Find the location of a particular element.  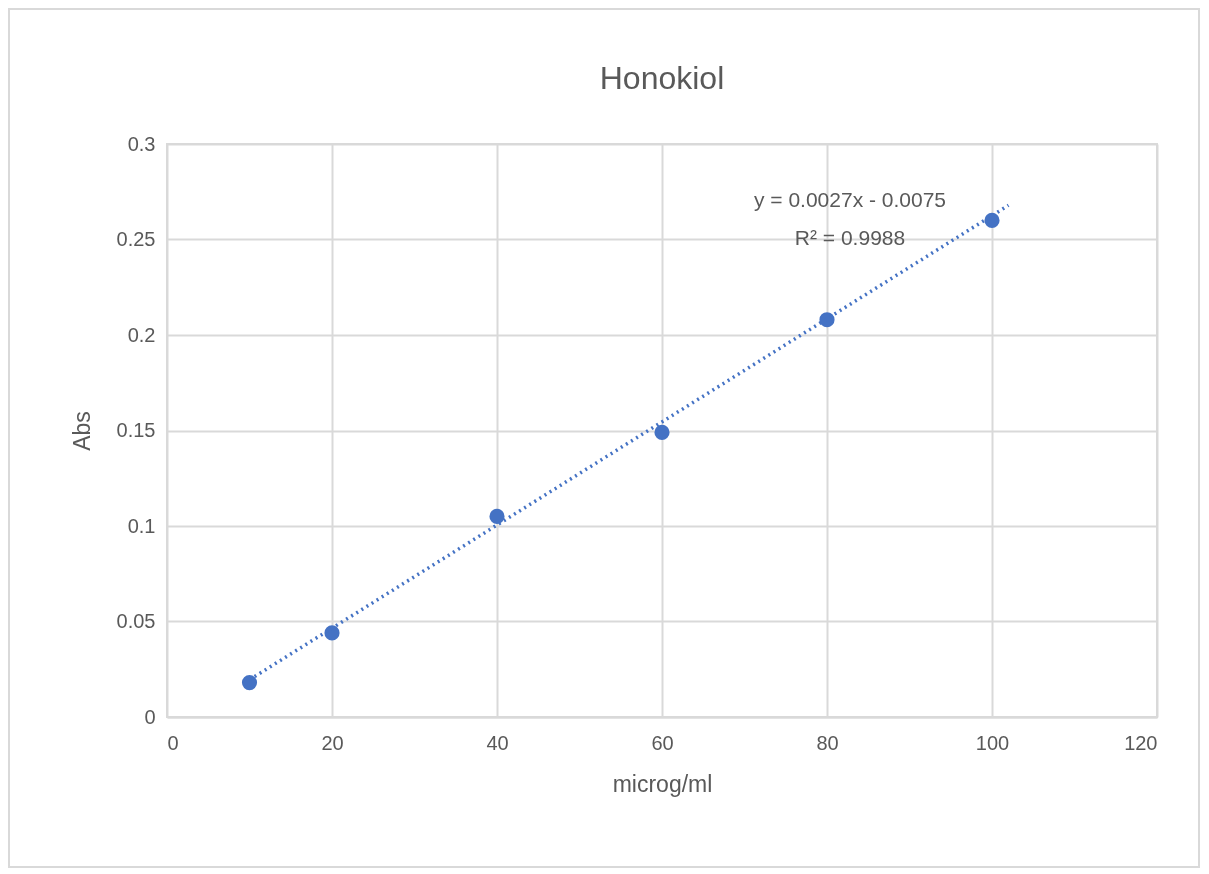

x-tick-label: 80 is located at coordinates (827, 742).